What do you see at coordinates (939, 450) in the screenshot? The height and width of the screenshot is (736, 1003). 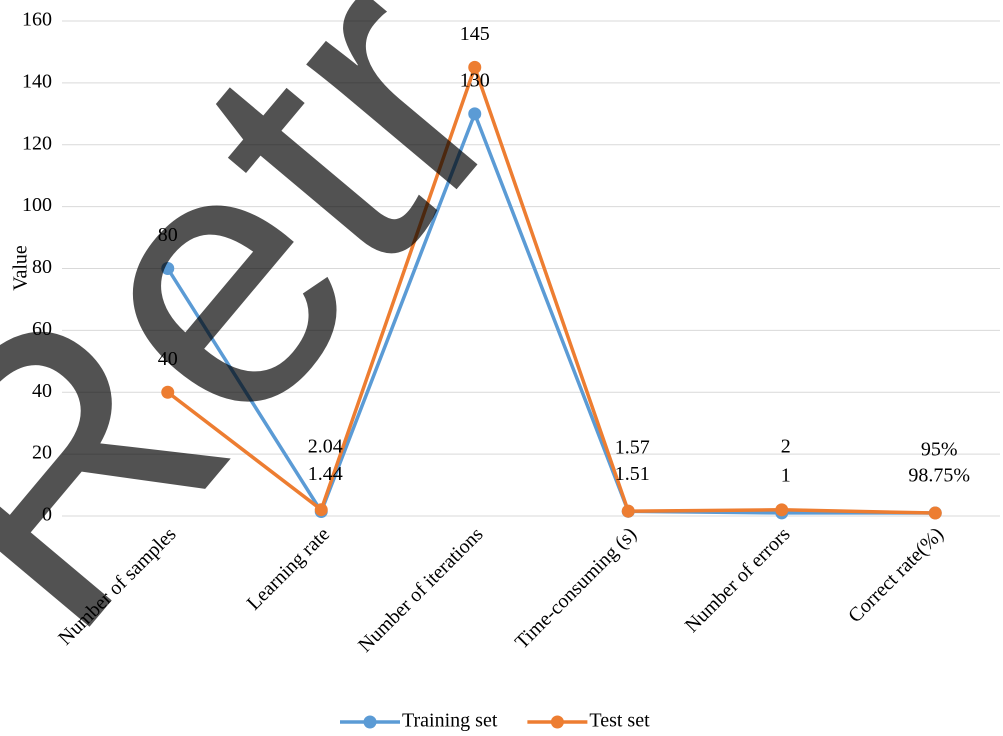 I see `data-label: 95%` at bounding box center [939, 450].